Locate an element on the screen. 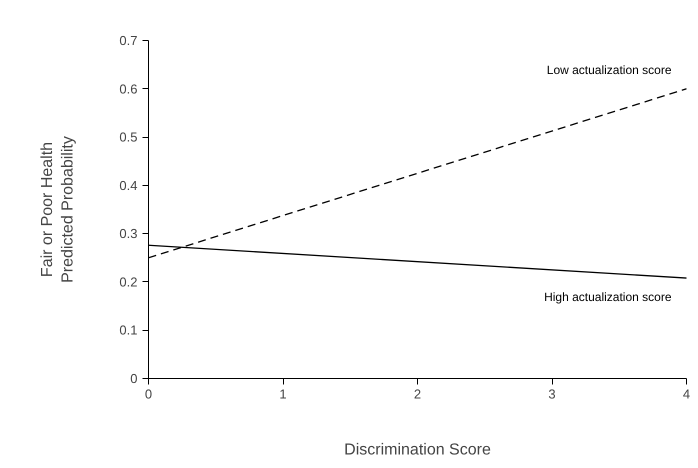  y-tick-label: 0.7 is located at coordinates (128, 40).